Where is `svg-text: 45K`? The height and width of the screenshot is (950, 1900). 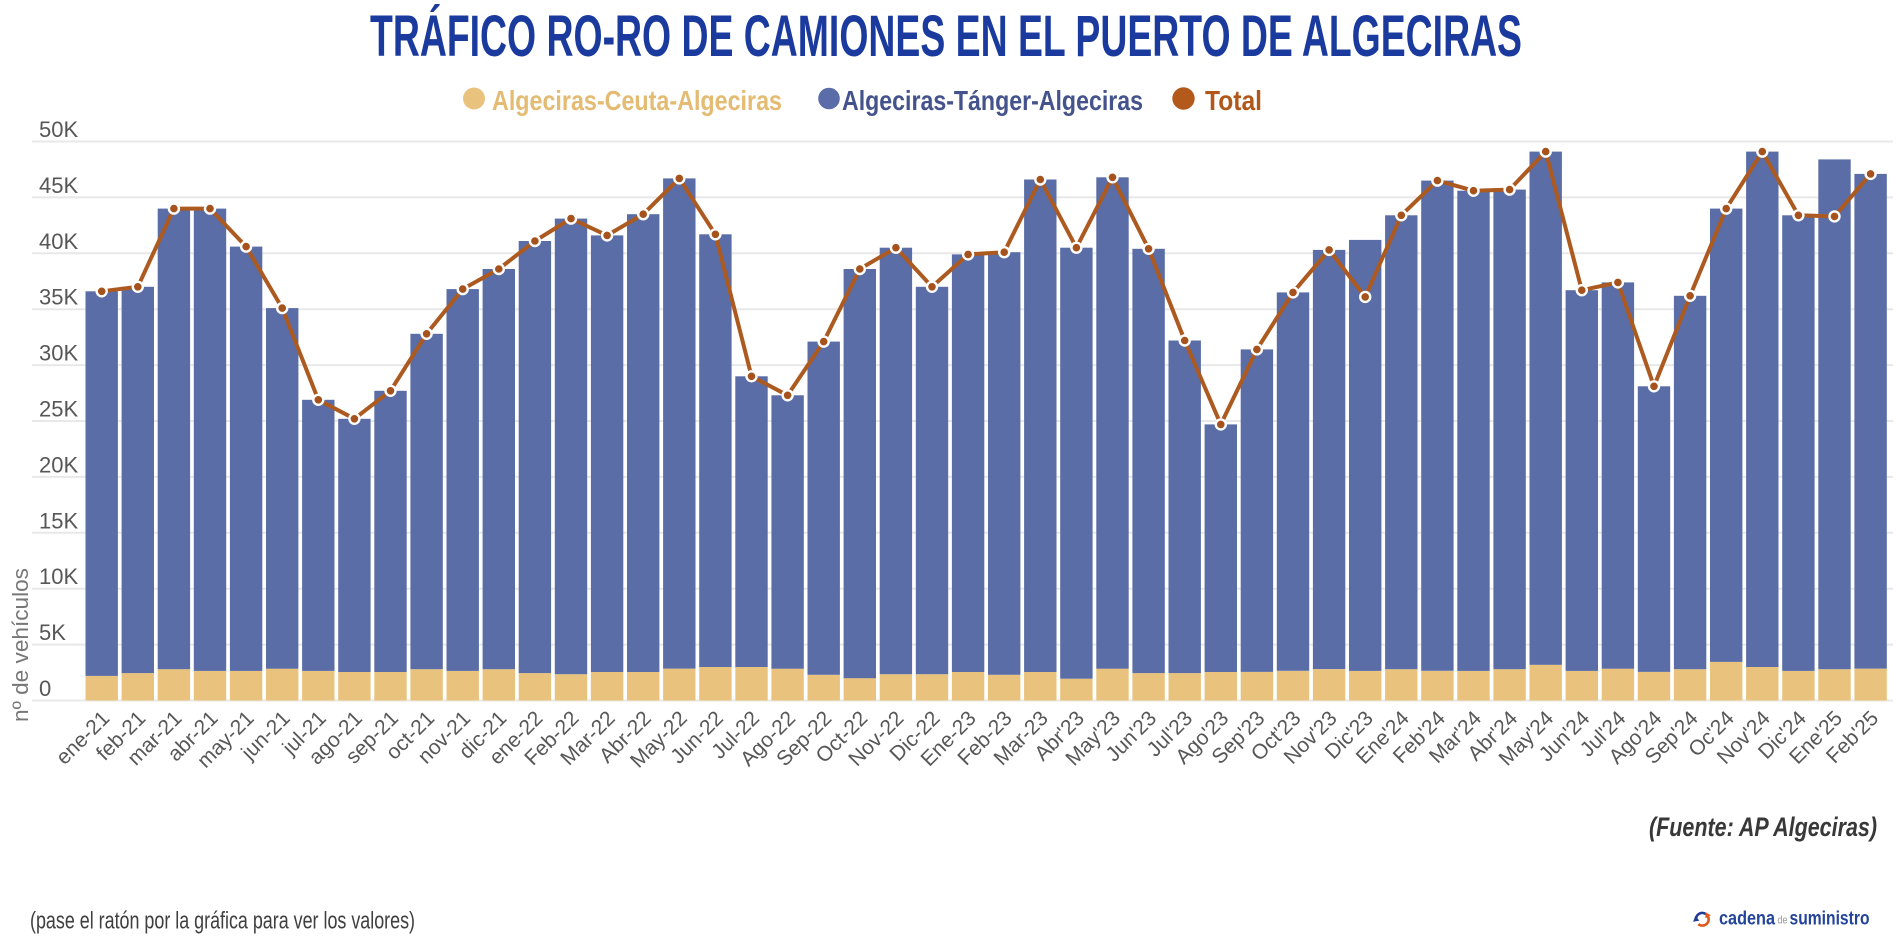 svg-text: 45K is located at coordinates (58, 185).